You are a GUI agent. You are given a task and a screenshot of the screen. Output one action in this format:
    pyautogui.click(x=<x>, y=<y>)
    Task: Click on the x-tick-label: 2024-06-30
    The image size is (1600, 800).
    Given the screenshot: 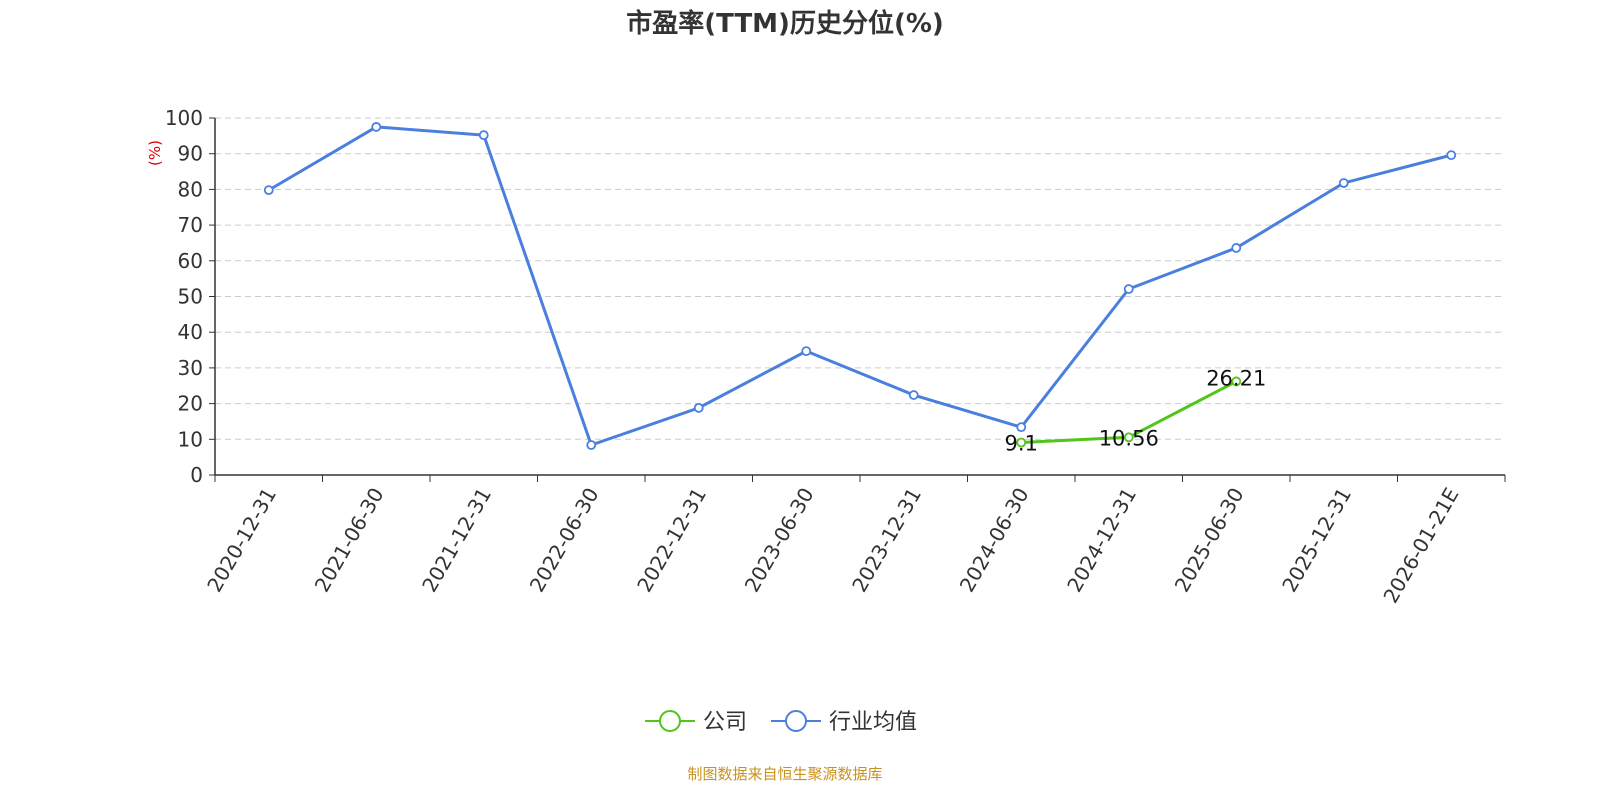 What is the action you would take?
    pyautogui.click(x=994, y=540)
    